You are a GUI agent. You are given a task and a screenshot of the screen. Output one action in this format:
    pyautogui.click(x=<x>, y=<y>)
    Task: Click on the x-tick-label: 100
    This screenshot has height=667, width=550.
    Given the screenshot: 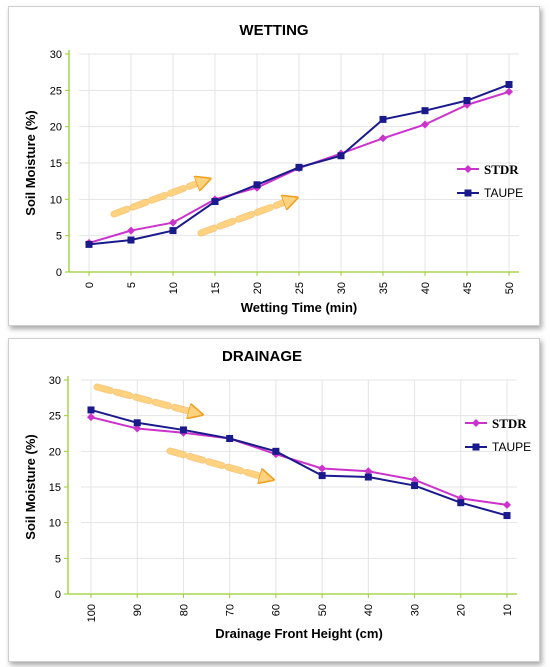 What is the action you would take?
    pyautogui.click(x=92, y=613)
    